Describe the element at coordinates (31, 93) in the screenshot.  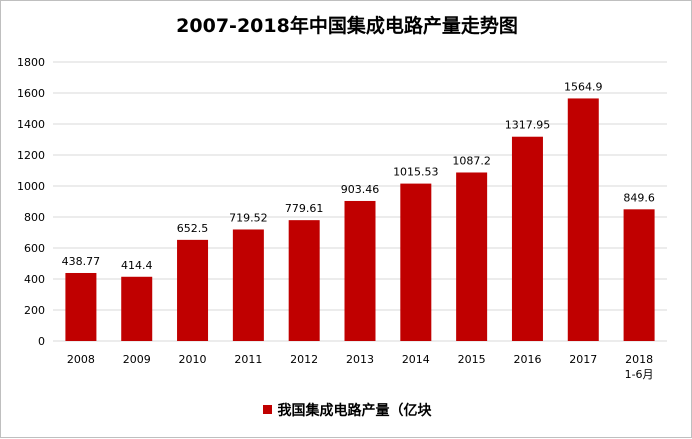
I see `y-tick-label: 1600` at that location.